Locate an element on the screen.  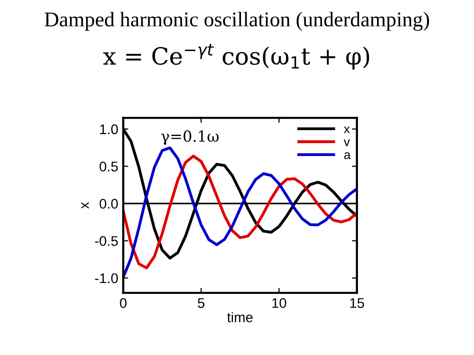
legend-label: a is located at coordinates (347, 156).